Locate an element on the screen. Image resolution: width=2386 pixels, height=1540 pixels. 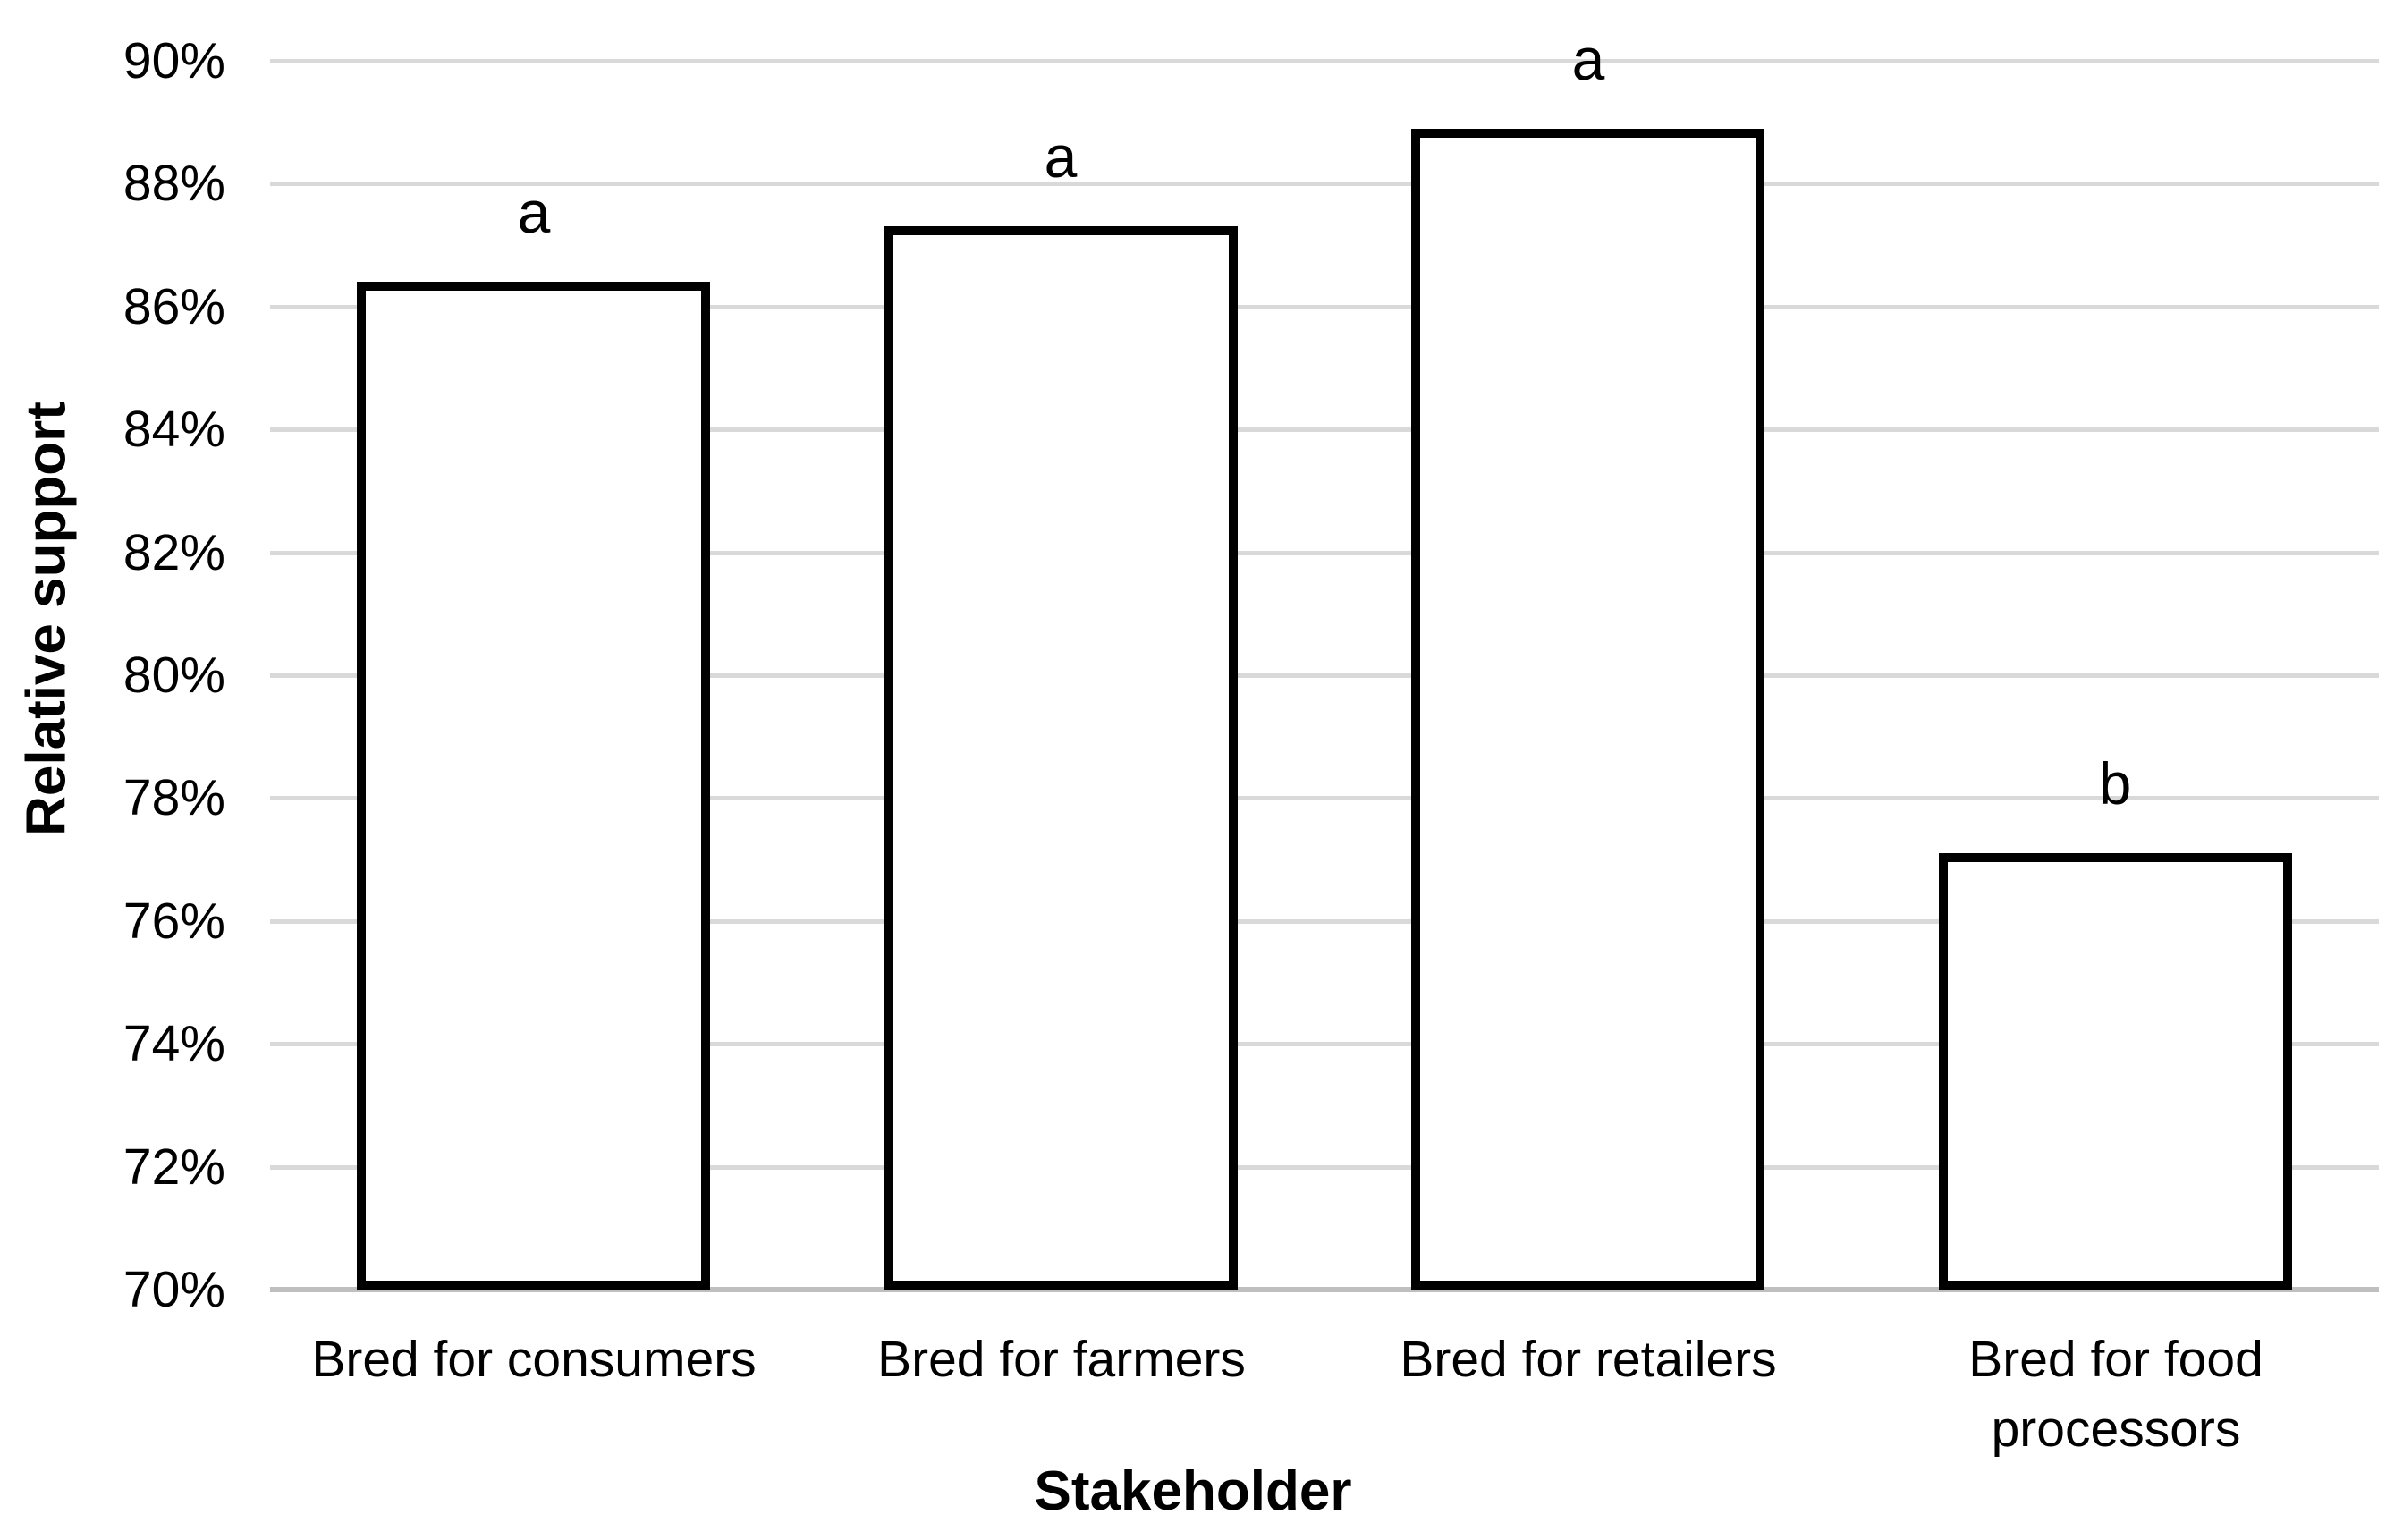
y-tick-label: 80% is located at coordinates (174, 675).